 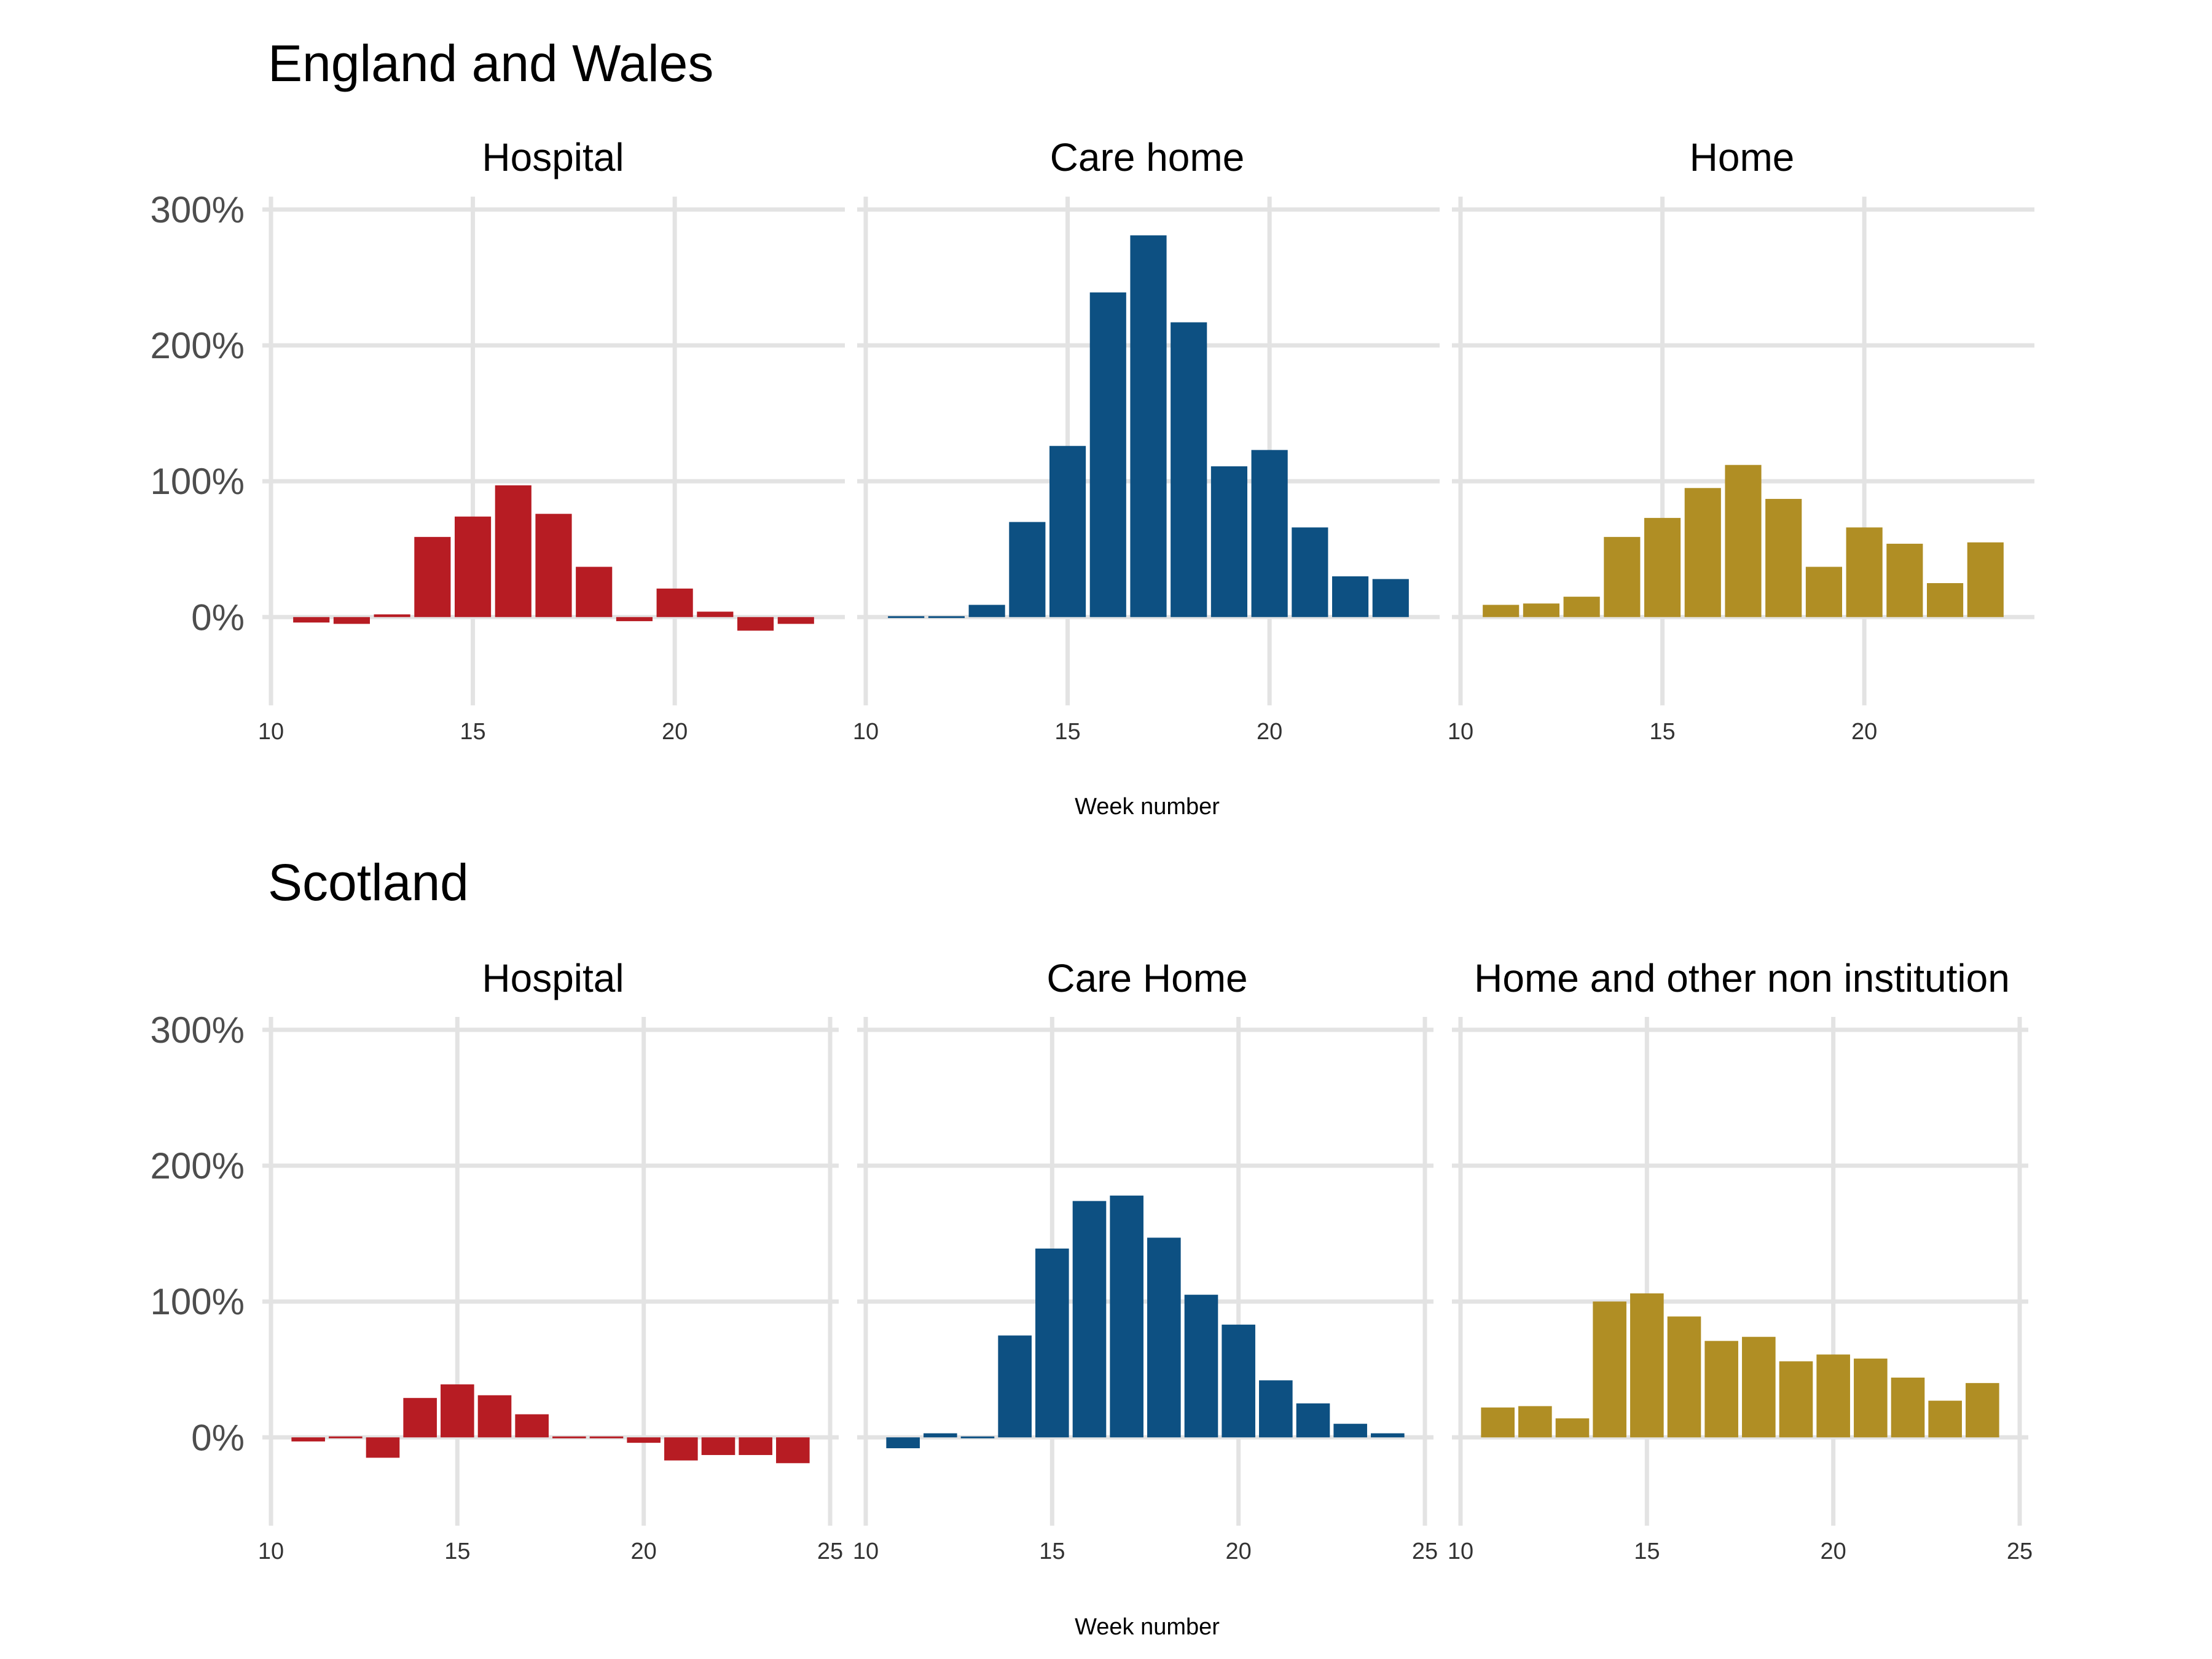 What do you see at coordinates (1146, 978) in the screenshot?
I see `panel-title-sc-care-home: Care Home` at bounding box center [1146, 978].